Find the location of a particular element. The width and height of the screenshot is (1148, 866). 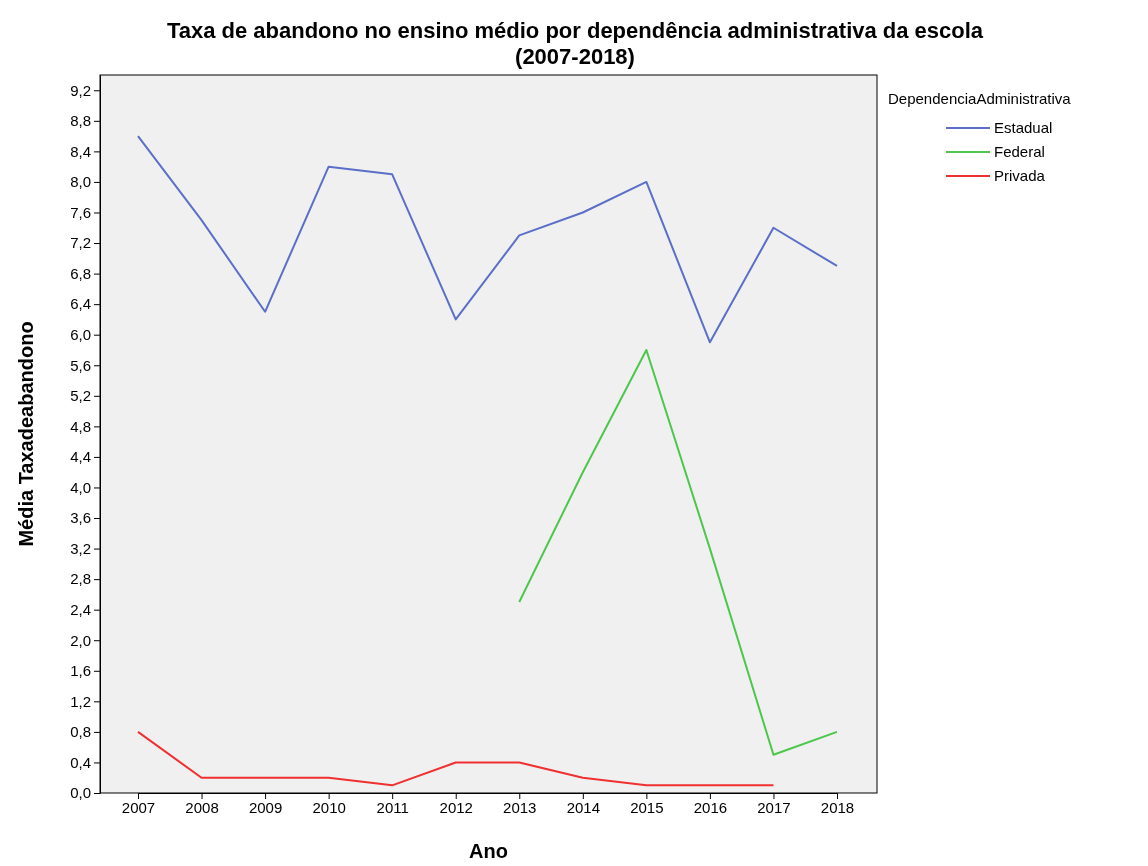

y-tick-label: 3,6 is located at coordinates (80, 518).